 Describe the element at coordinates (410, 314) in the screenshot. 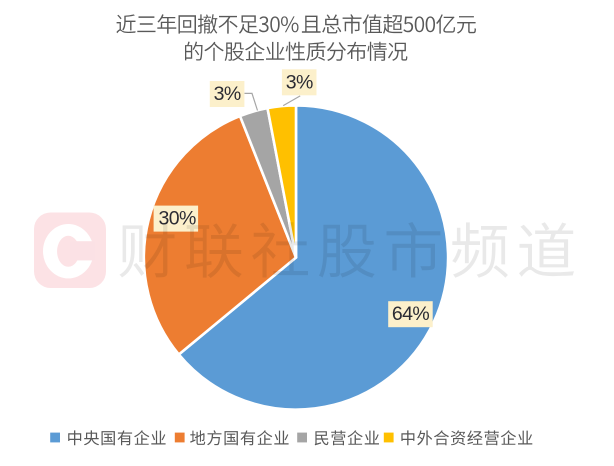

I see `svg-text: 64%` at that location.